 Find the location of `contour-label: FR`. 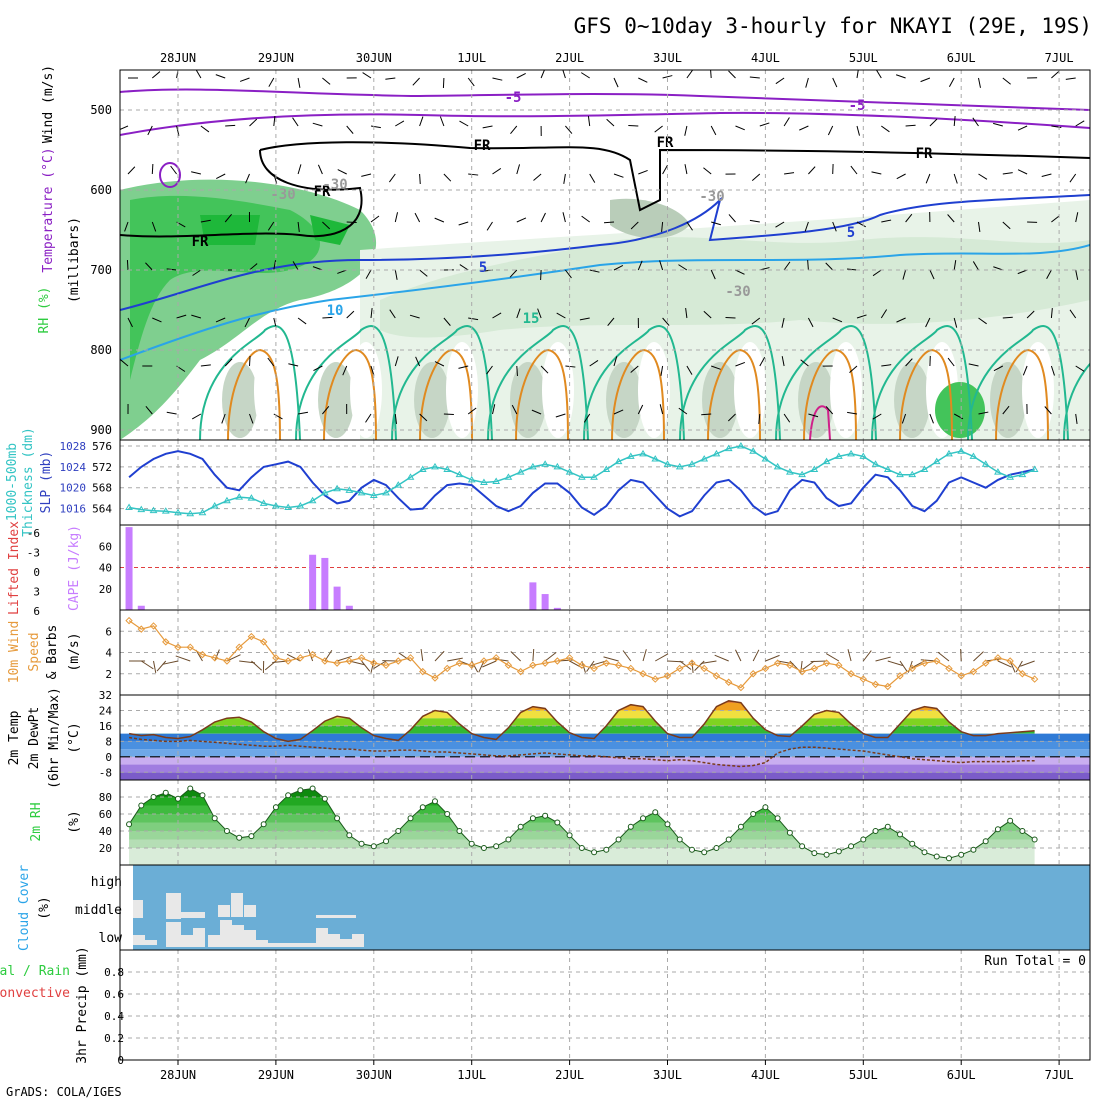

contour-label: FR is located at coordinates (200, 242).